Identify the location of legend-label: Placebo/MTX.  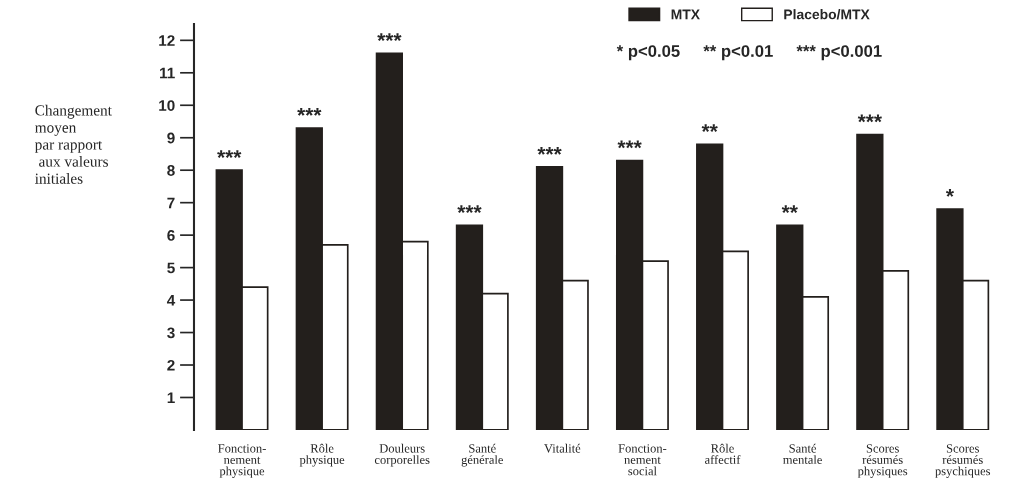
(827, 14).